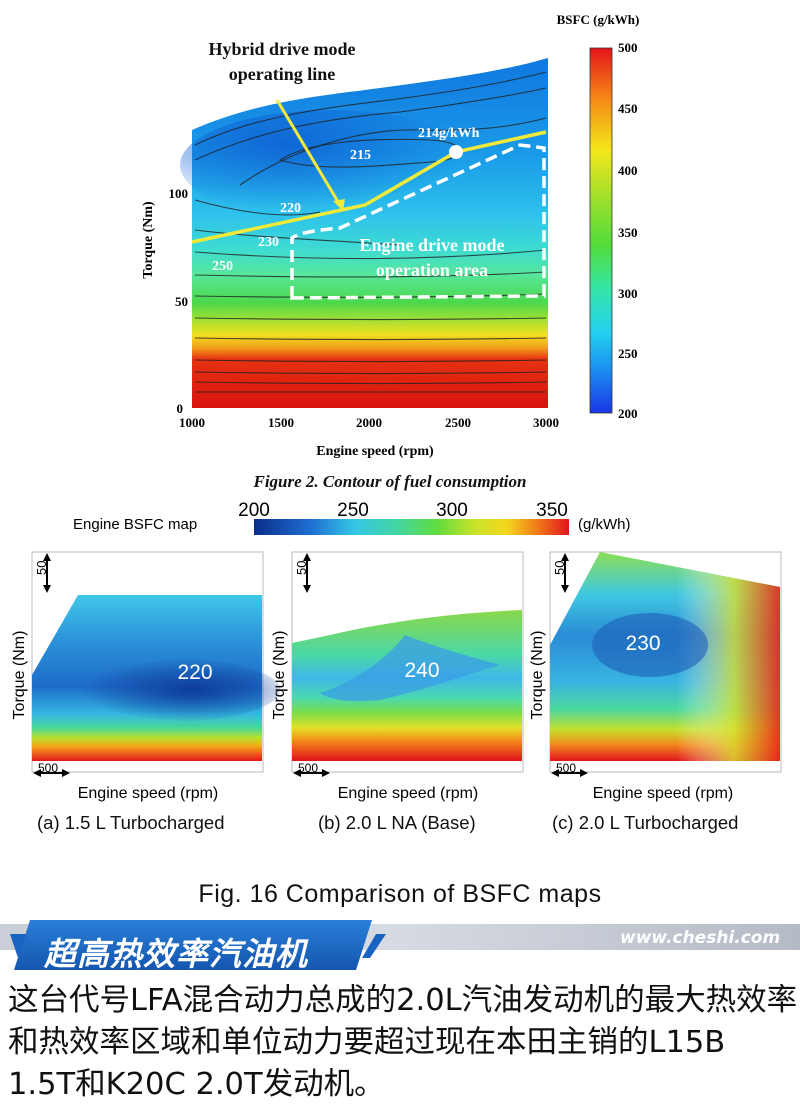  What do you see at coordinates (449, 133) in the screenshot?
I see `min-point-label: 214g/kWh` at bounding box center [449, 133].